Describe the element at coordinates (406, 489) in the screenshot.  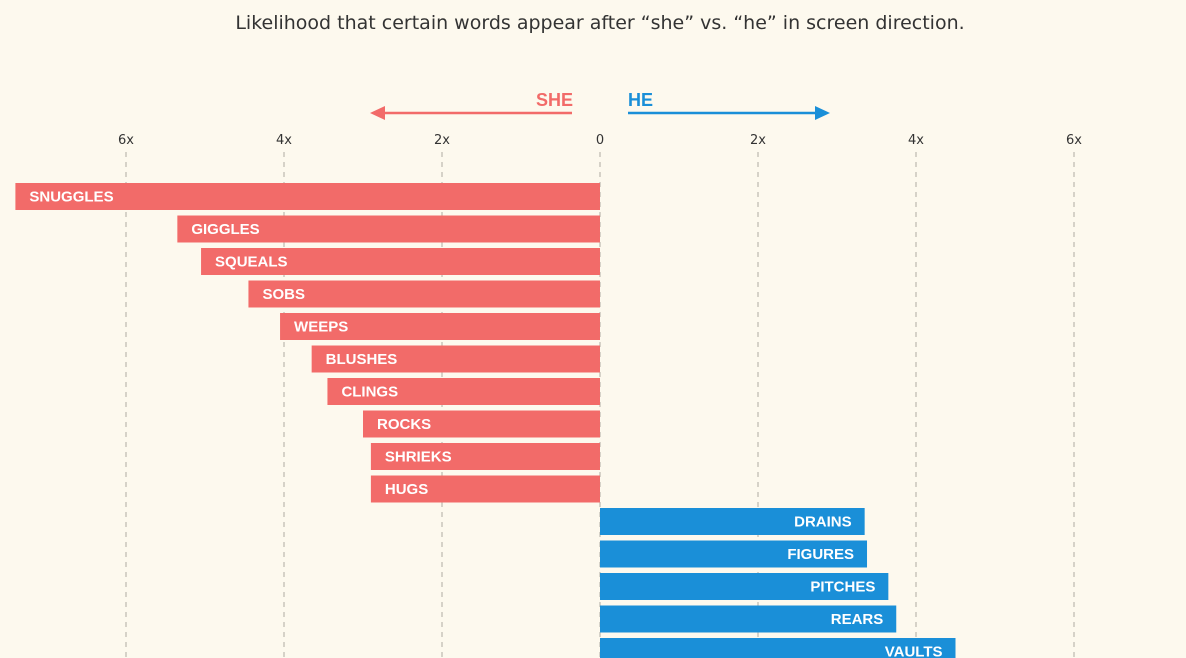
I see `bar-label: HUGS` at that location.